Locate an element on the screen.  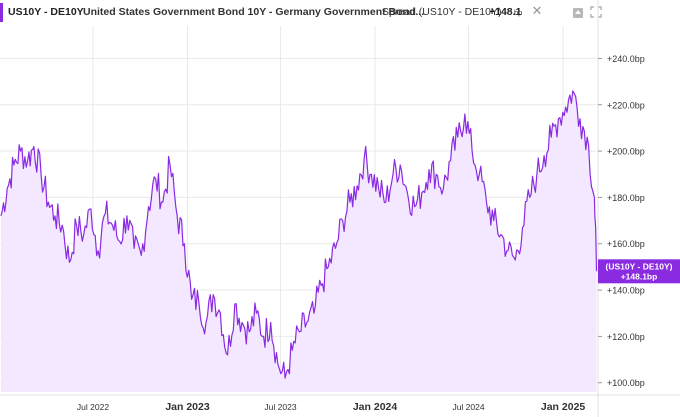
spread-label: Spread (US10Y - DE10Y) is located at coordinates (442, 12).